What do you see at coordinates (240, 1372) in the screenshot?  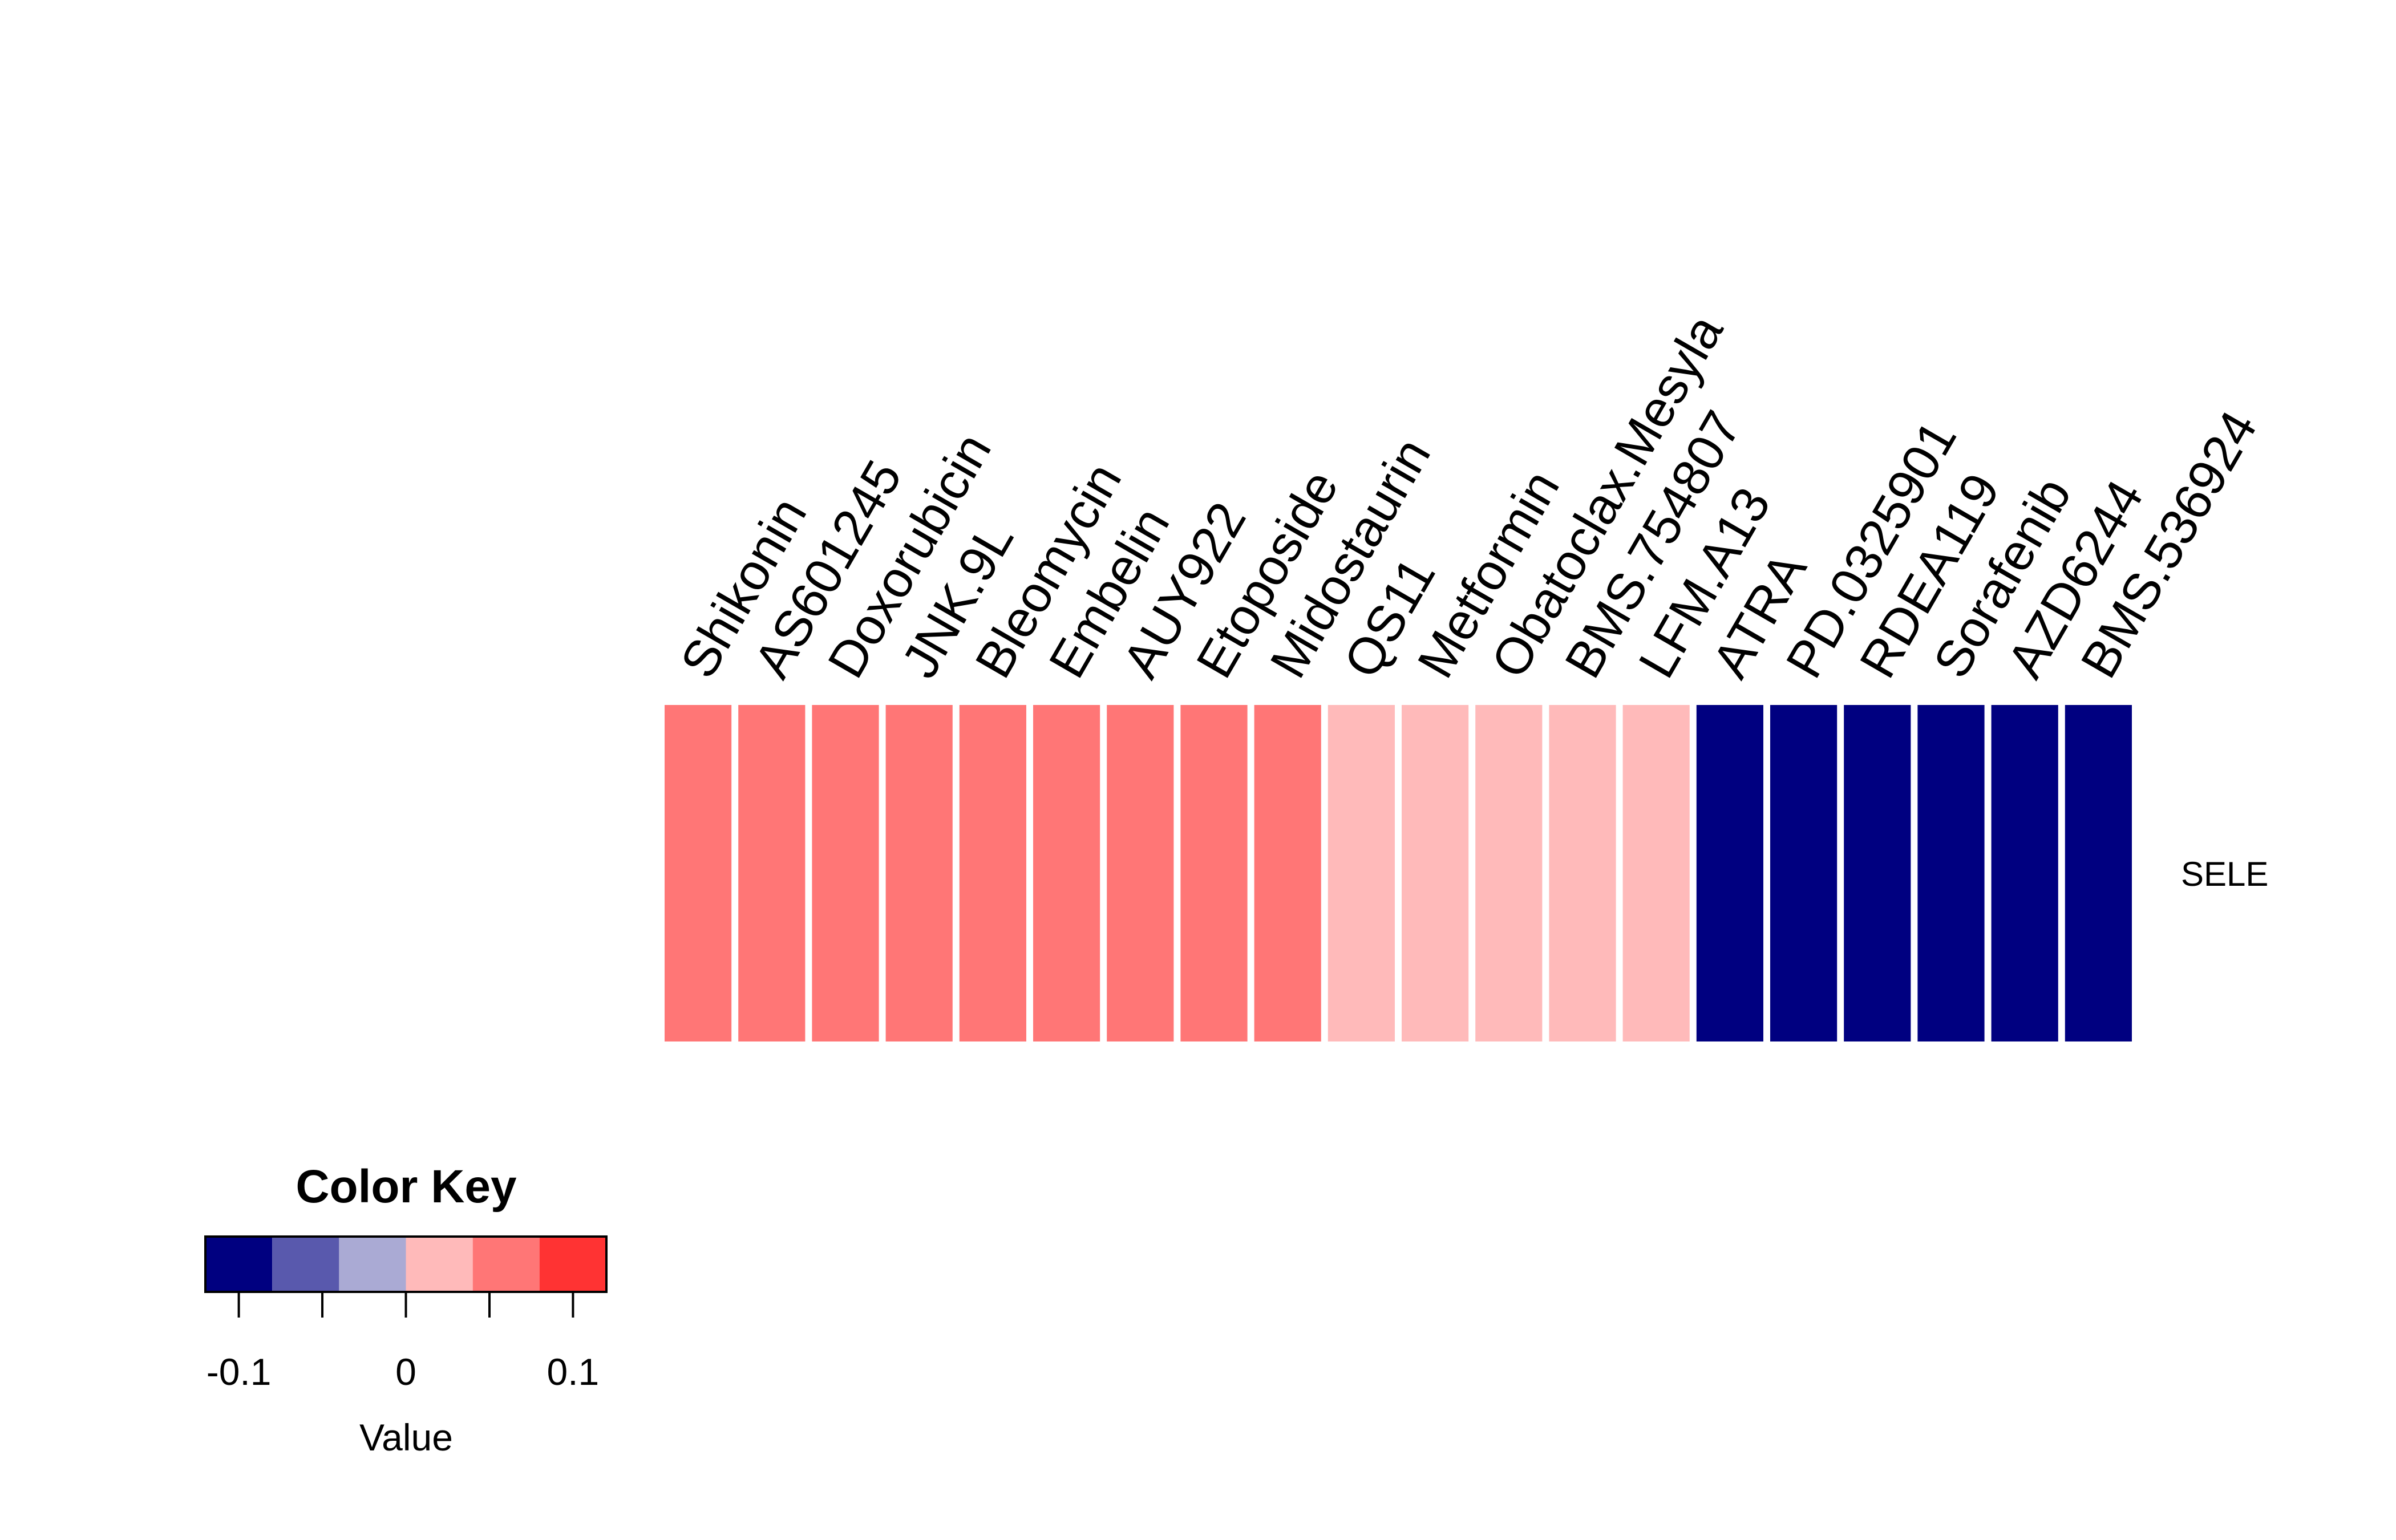 I see `color-key-tick-label: -0.1` at bounding box center [240, 1372].